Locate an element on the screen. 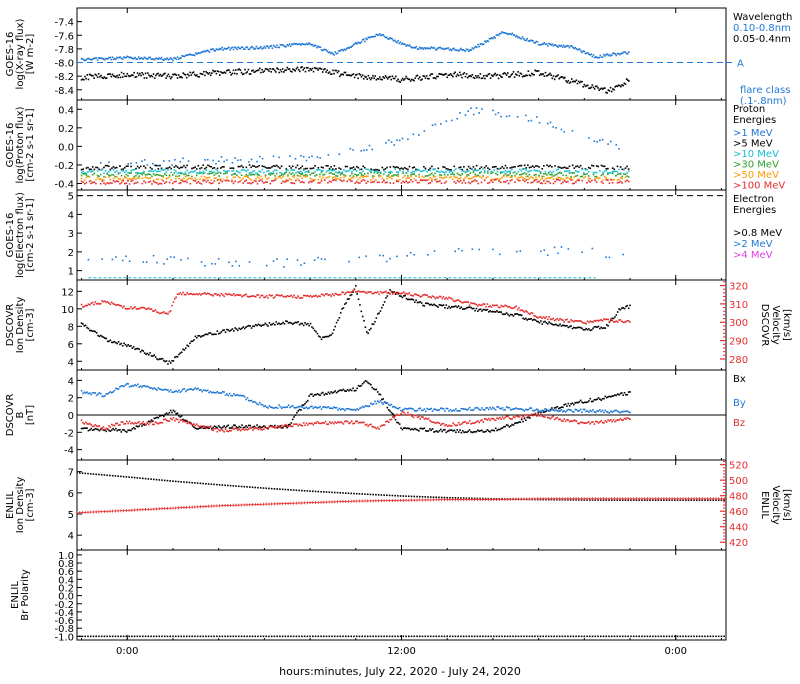  y2-tick-label: 290 is located at coordinates (738, 342).